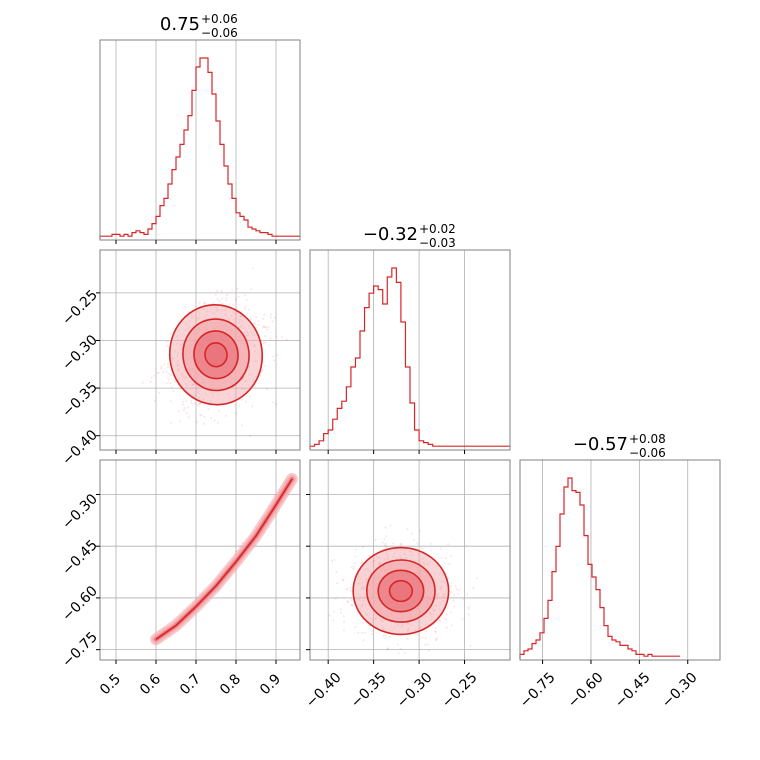  Describe the element at coordinates (230, 684) in the screenshot. I see `joint-1-3-xtick-label: 0.8` at that location.